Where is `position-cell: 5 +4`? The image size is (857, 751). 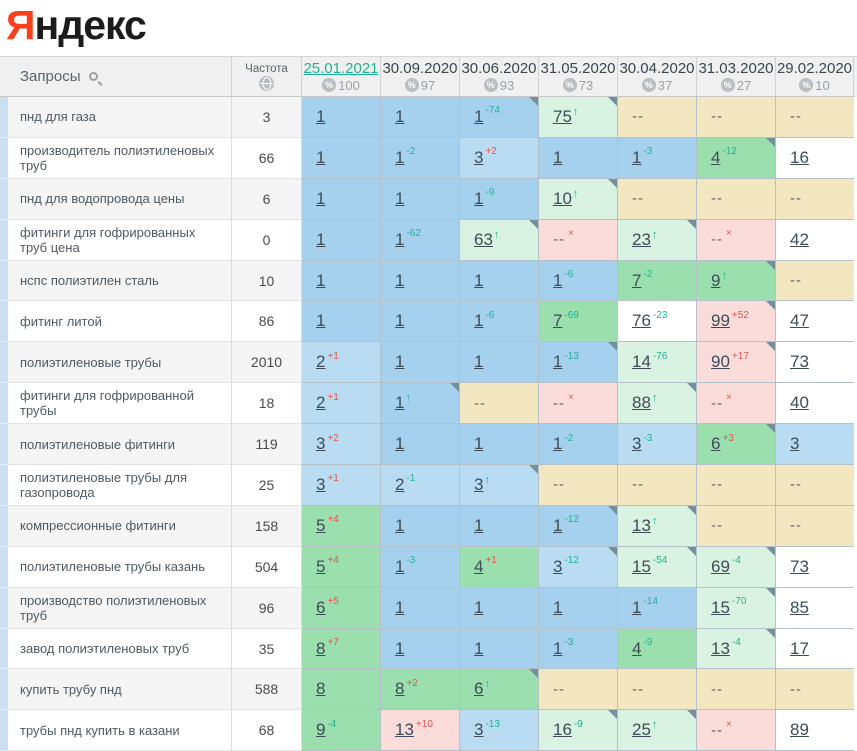
position-cell: 5 +4 is located at coordinates (341, 526).